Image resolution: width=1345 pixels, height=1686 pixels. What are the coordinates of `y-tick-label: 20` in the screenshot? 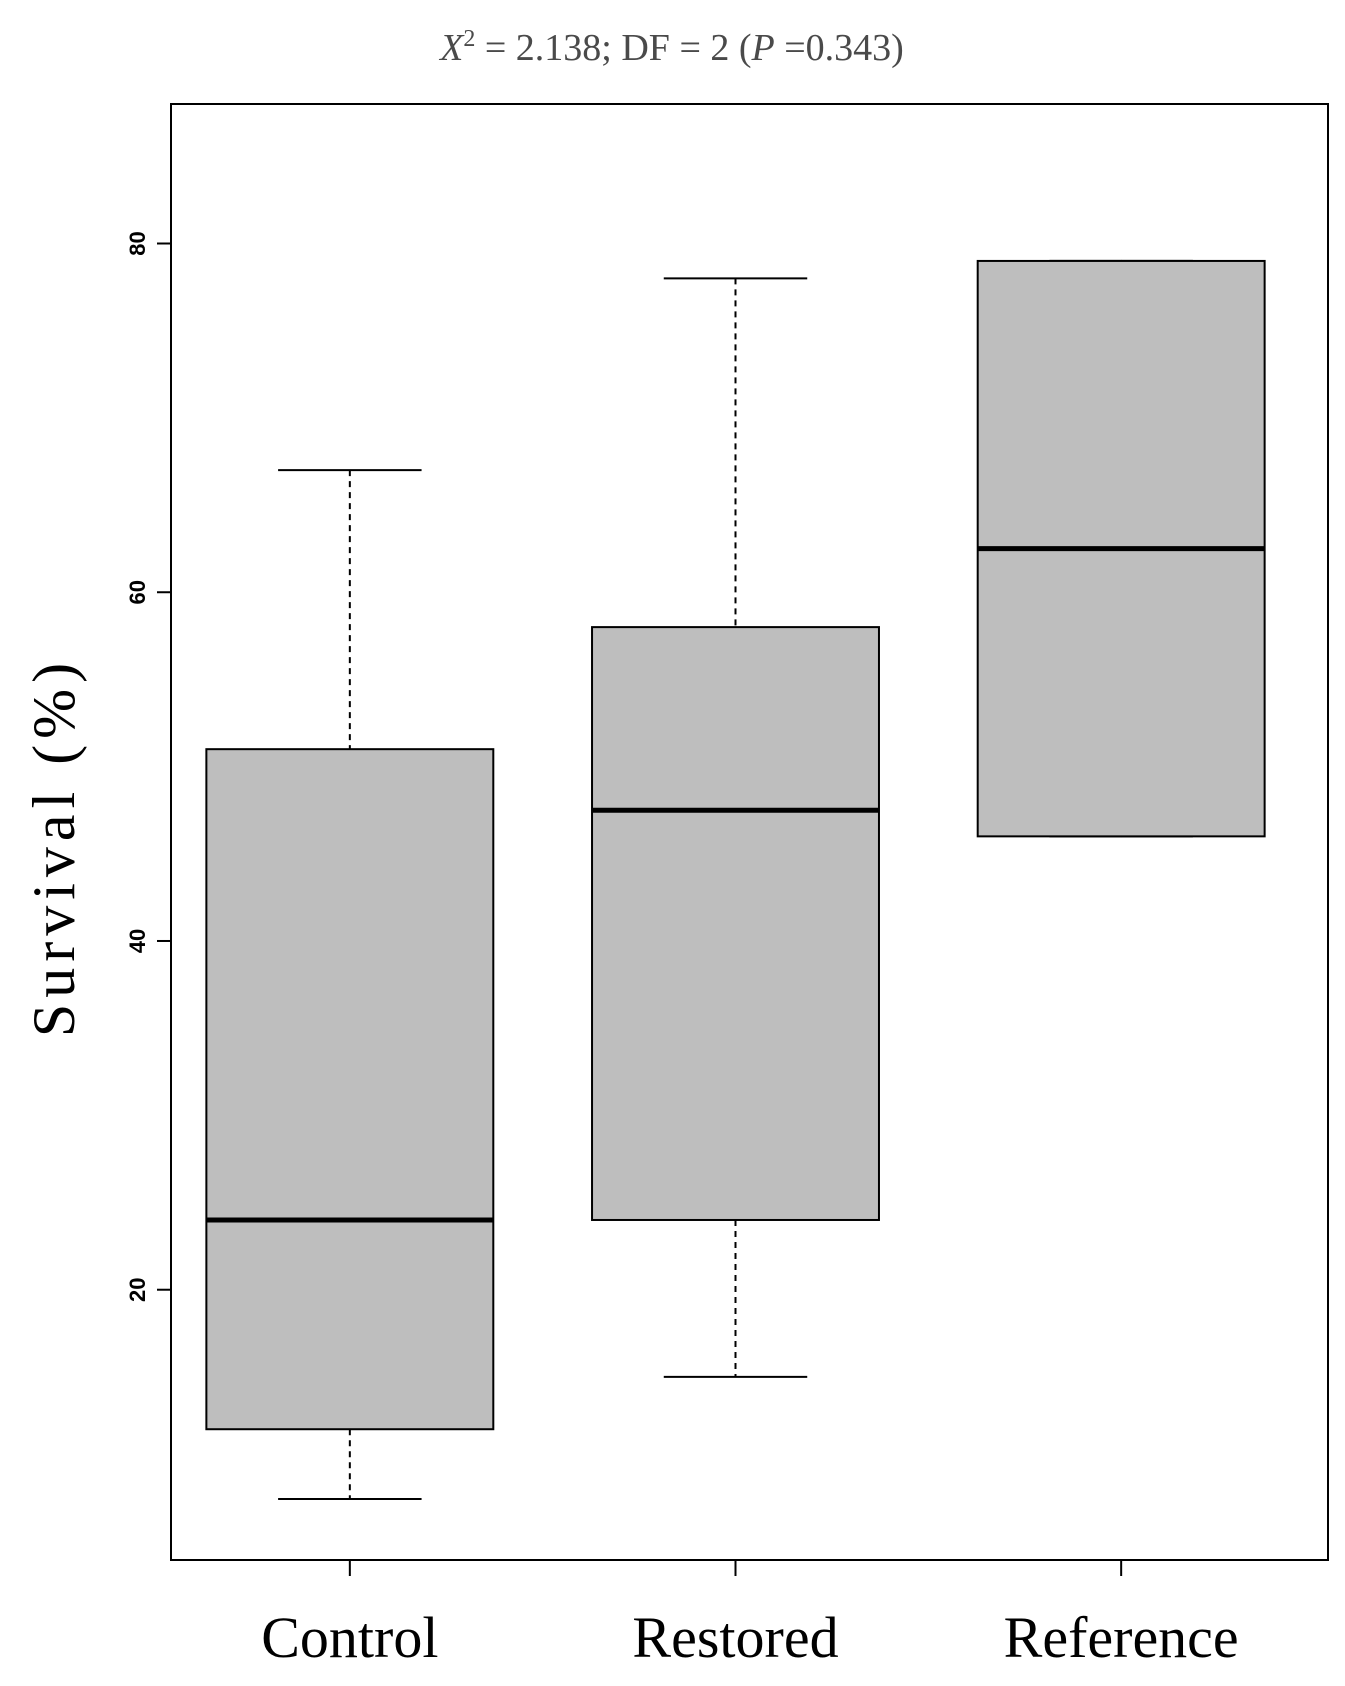 It's located at (137, 1289).